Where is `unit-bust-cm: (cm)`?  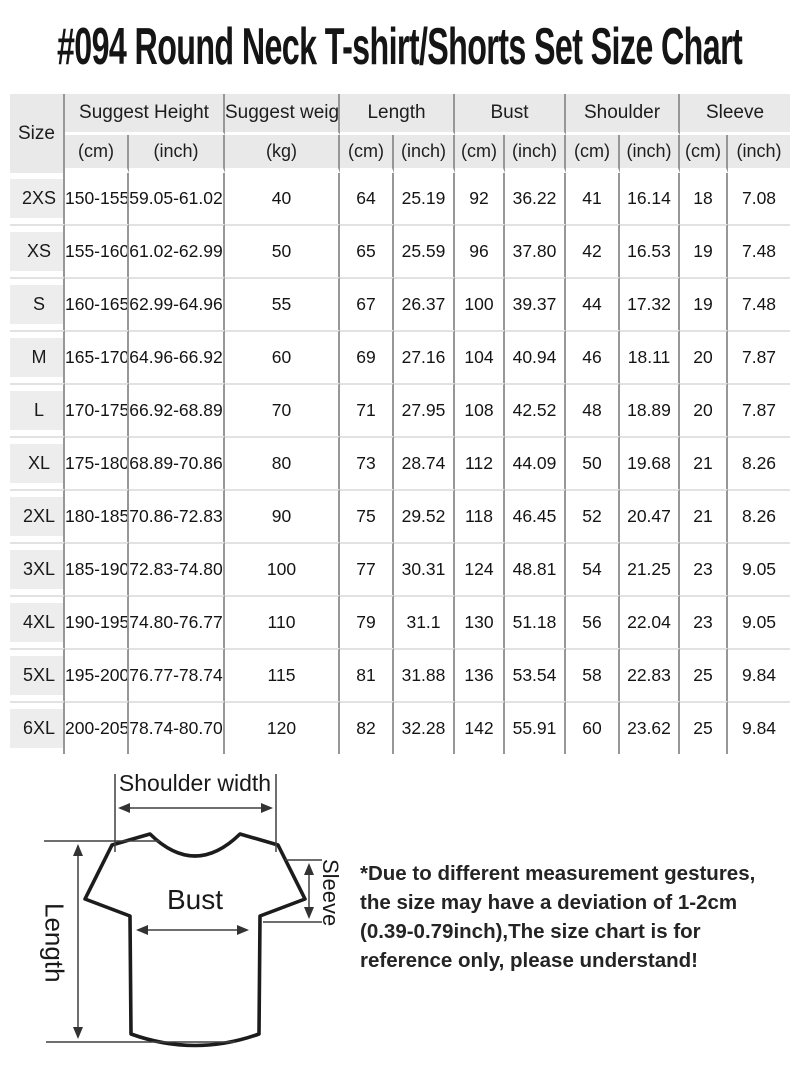
unit-bust-cm: (cm) is located at coordinates (480, 154).